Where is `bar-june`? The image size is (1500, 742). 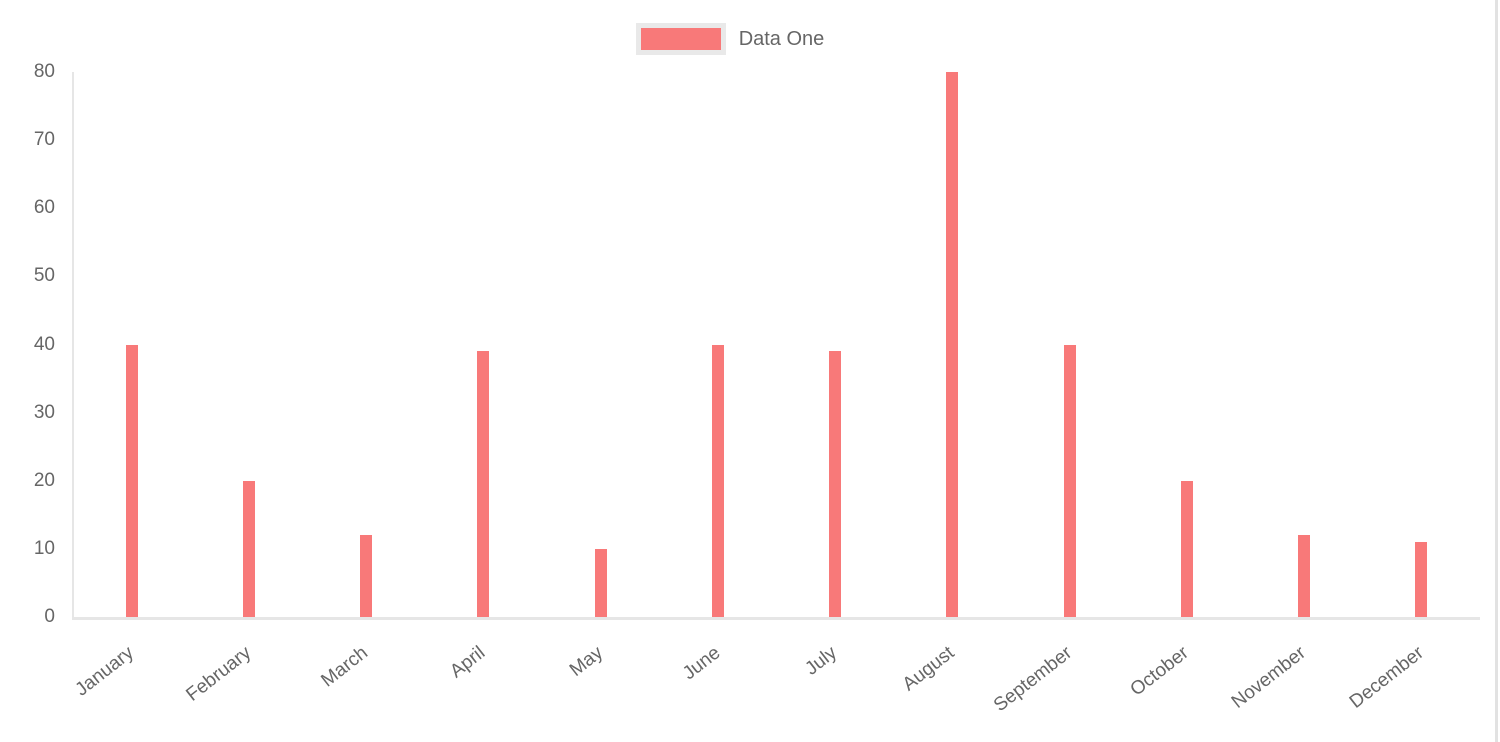 bar-june is located at coordinates (717, 480).